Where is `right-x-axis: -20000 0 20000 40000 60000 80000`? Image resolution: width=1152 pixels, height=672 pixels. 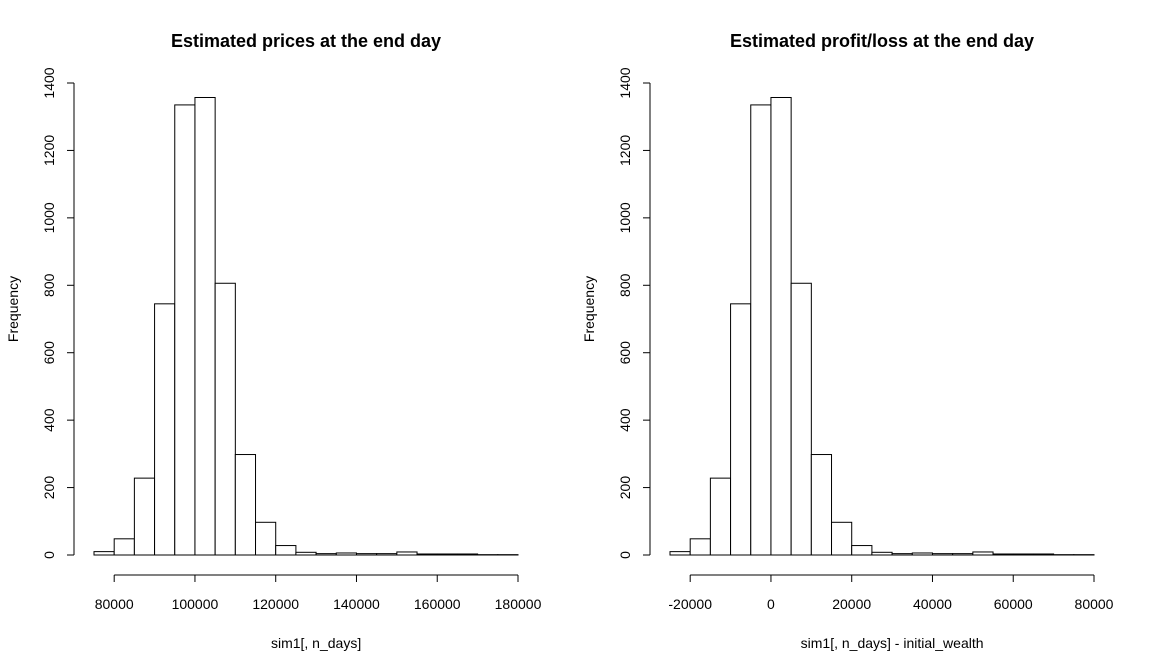 right-x-axis: -20000 0 20000 40000 60000 80000 is located at coordinates (891, 593).